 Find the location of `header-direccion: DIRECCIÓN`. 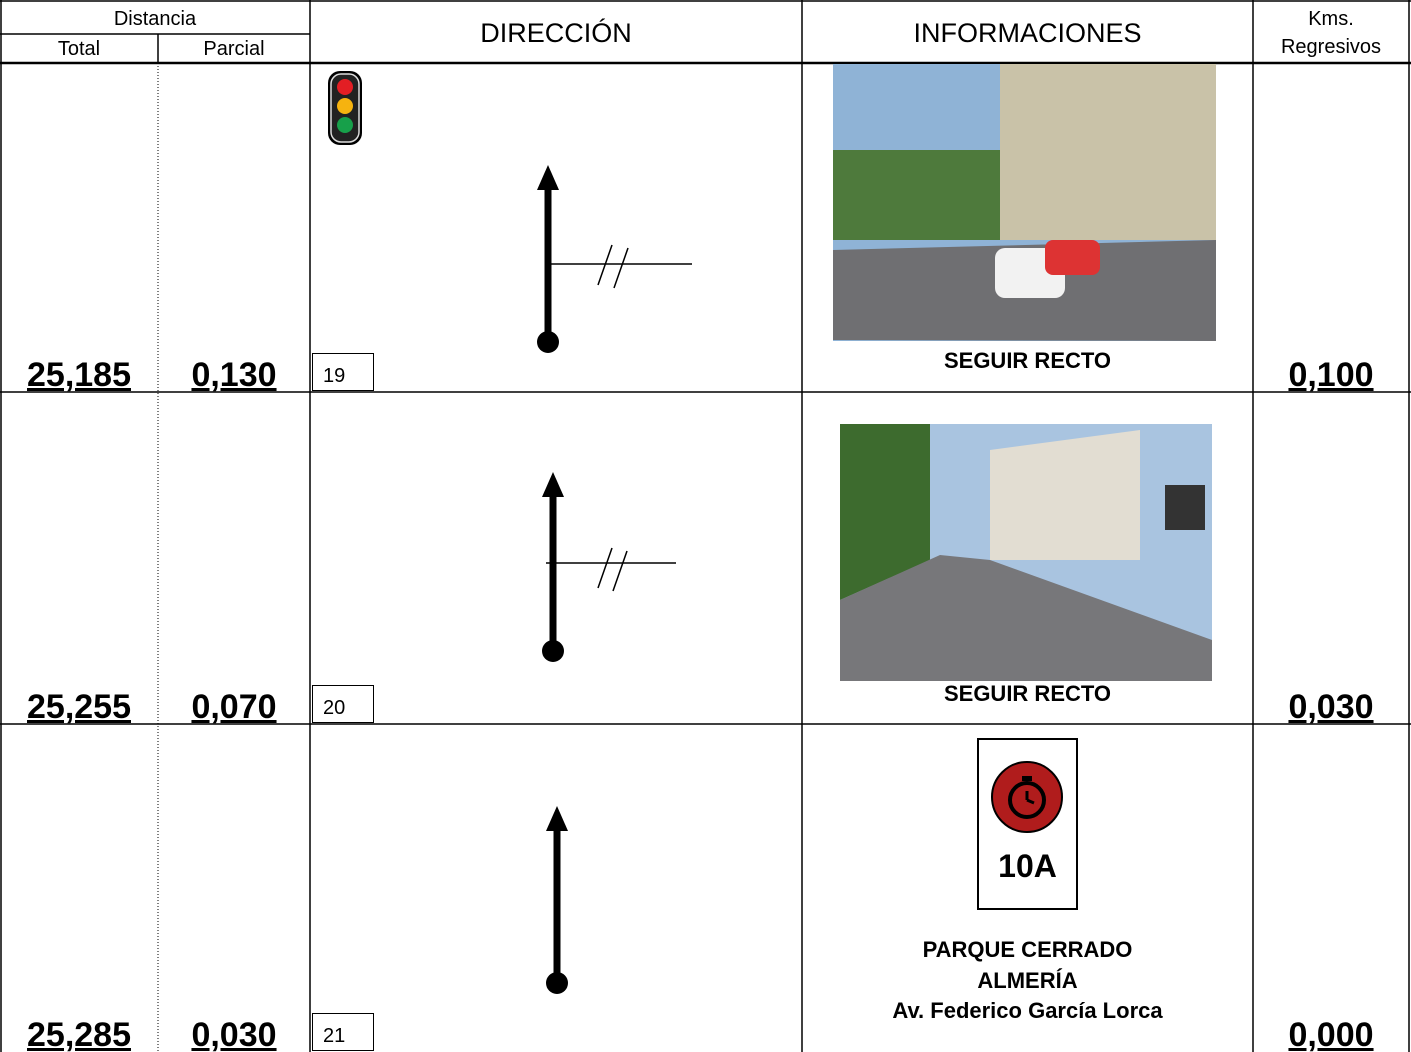

header-direccion: DIRECCIÓN is located at coordinates (556, 33).